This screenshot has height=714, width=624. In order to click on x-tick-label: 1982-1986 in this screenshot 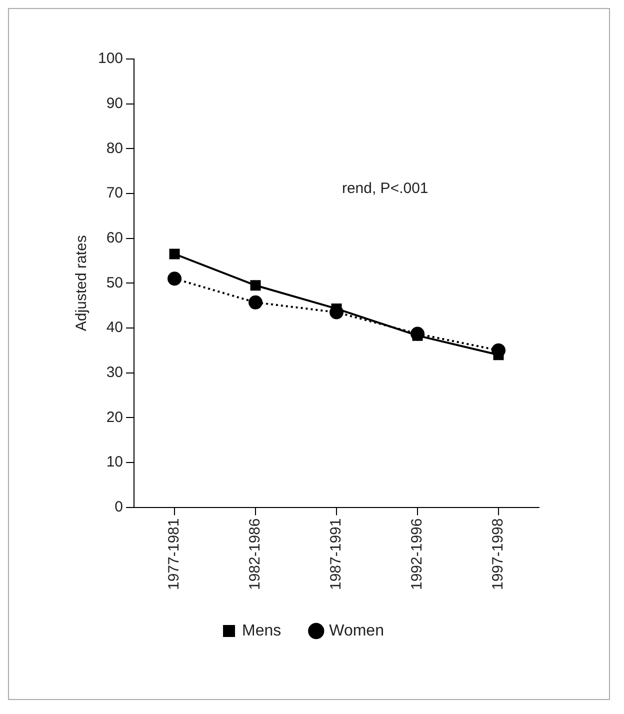, I will do `click(255, 554)`.